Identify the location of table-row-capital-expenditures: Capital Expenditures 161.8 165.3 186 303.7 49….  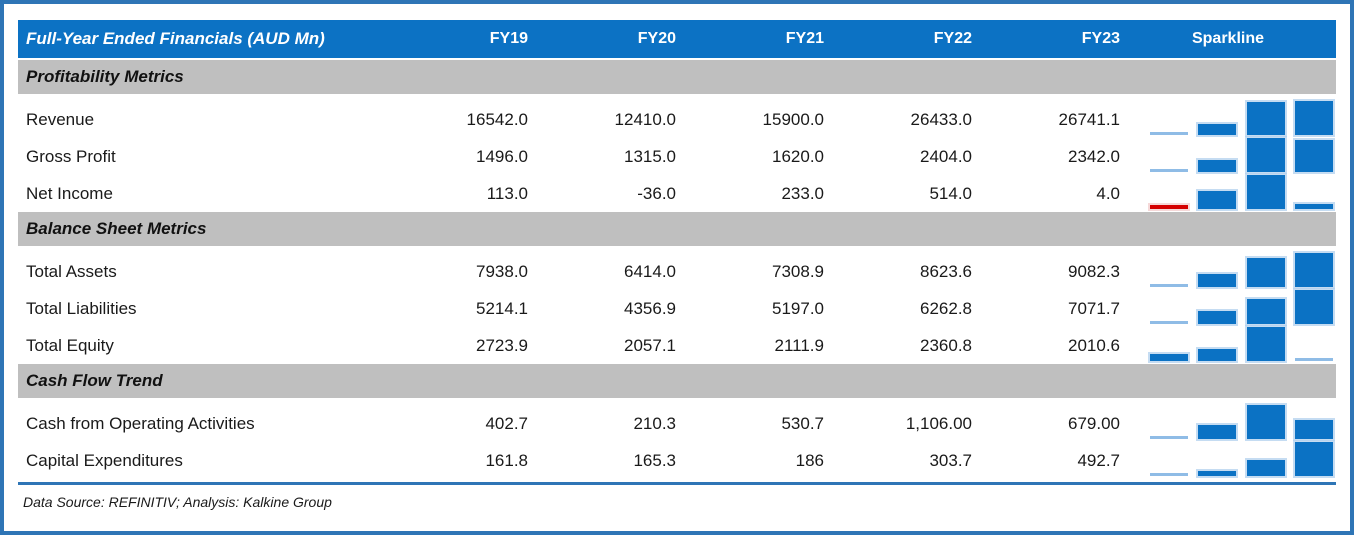
(677, 460).